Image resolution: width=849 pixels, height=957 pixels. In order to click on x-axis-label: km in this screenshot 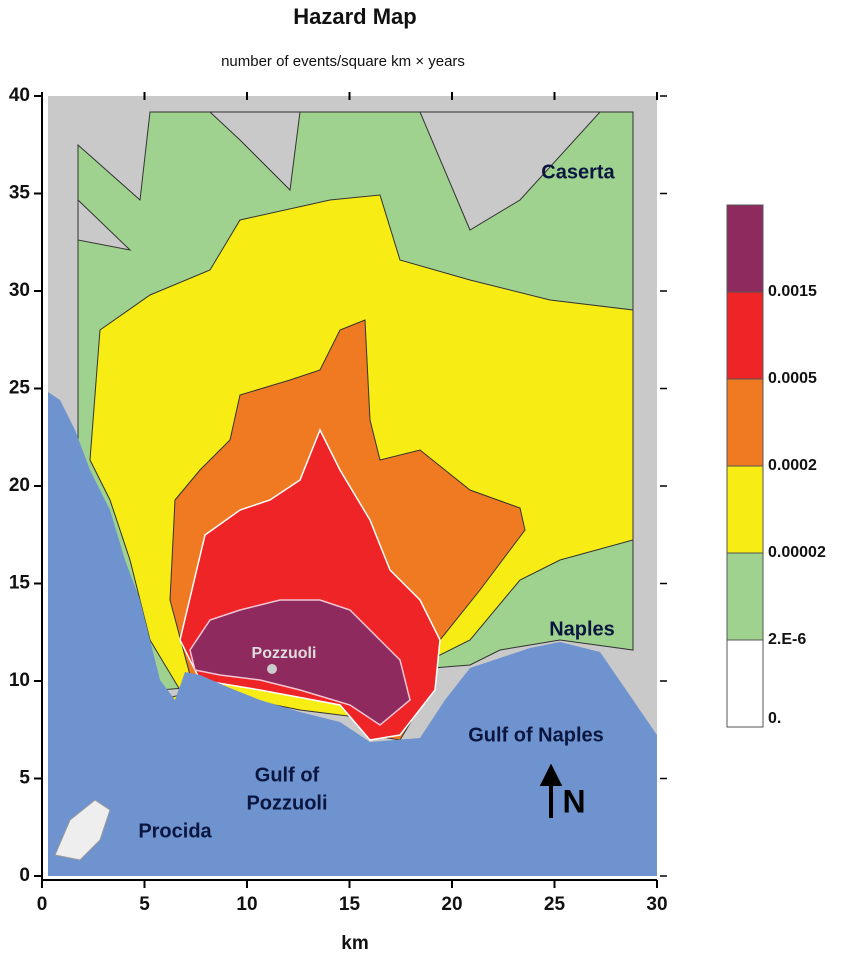, I will do `click(354, 943)`.